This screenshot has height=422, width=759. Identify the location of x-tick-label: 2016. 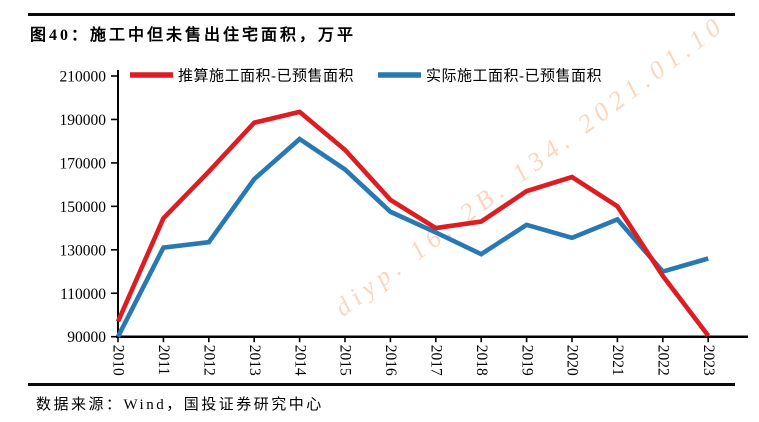
(390, 360).